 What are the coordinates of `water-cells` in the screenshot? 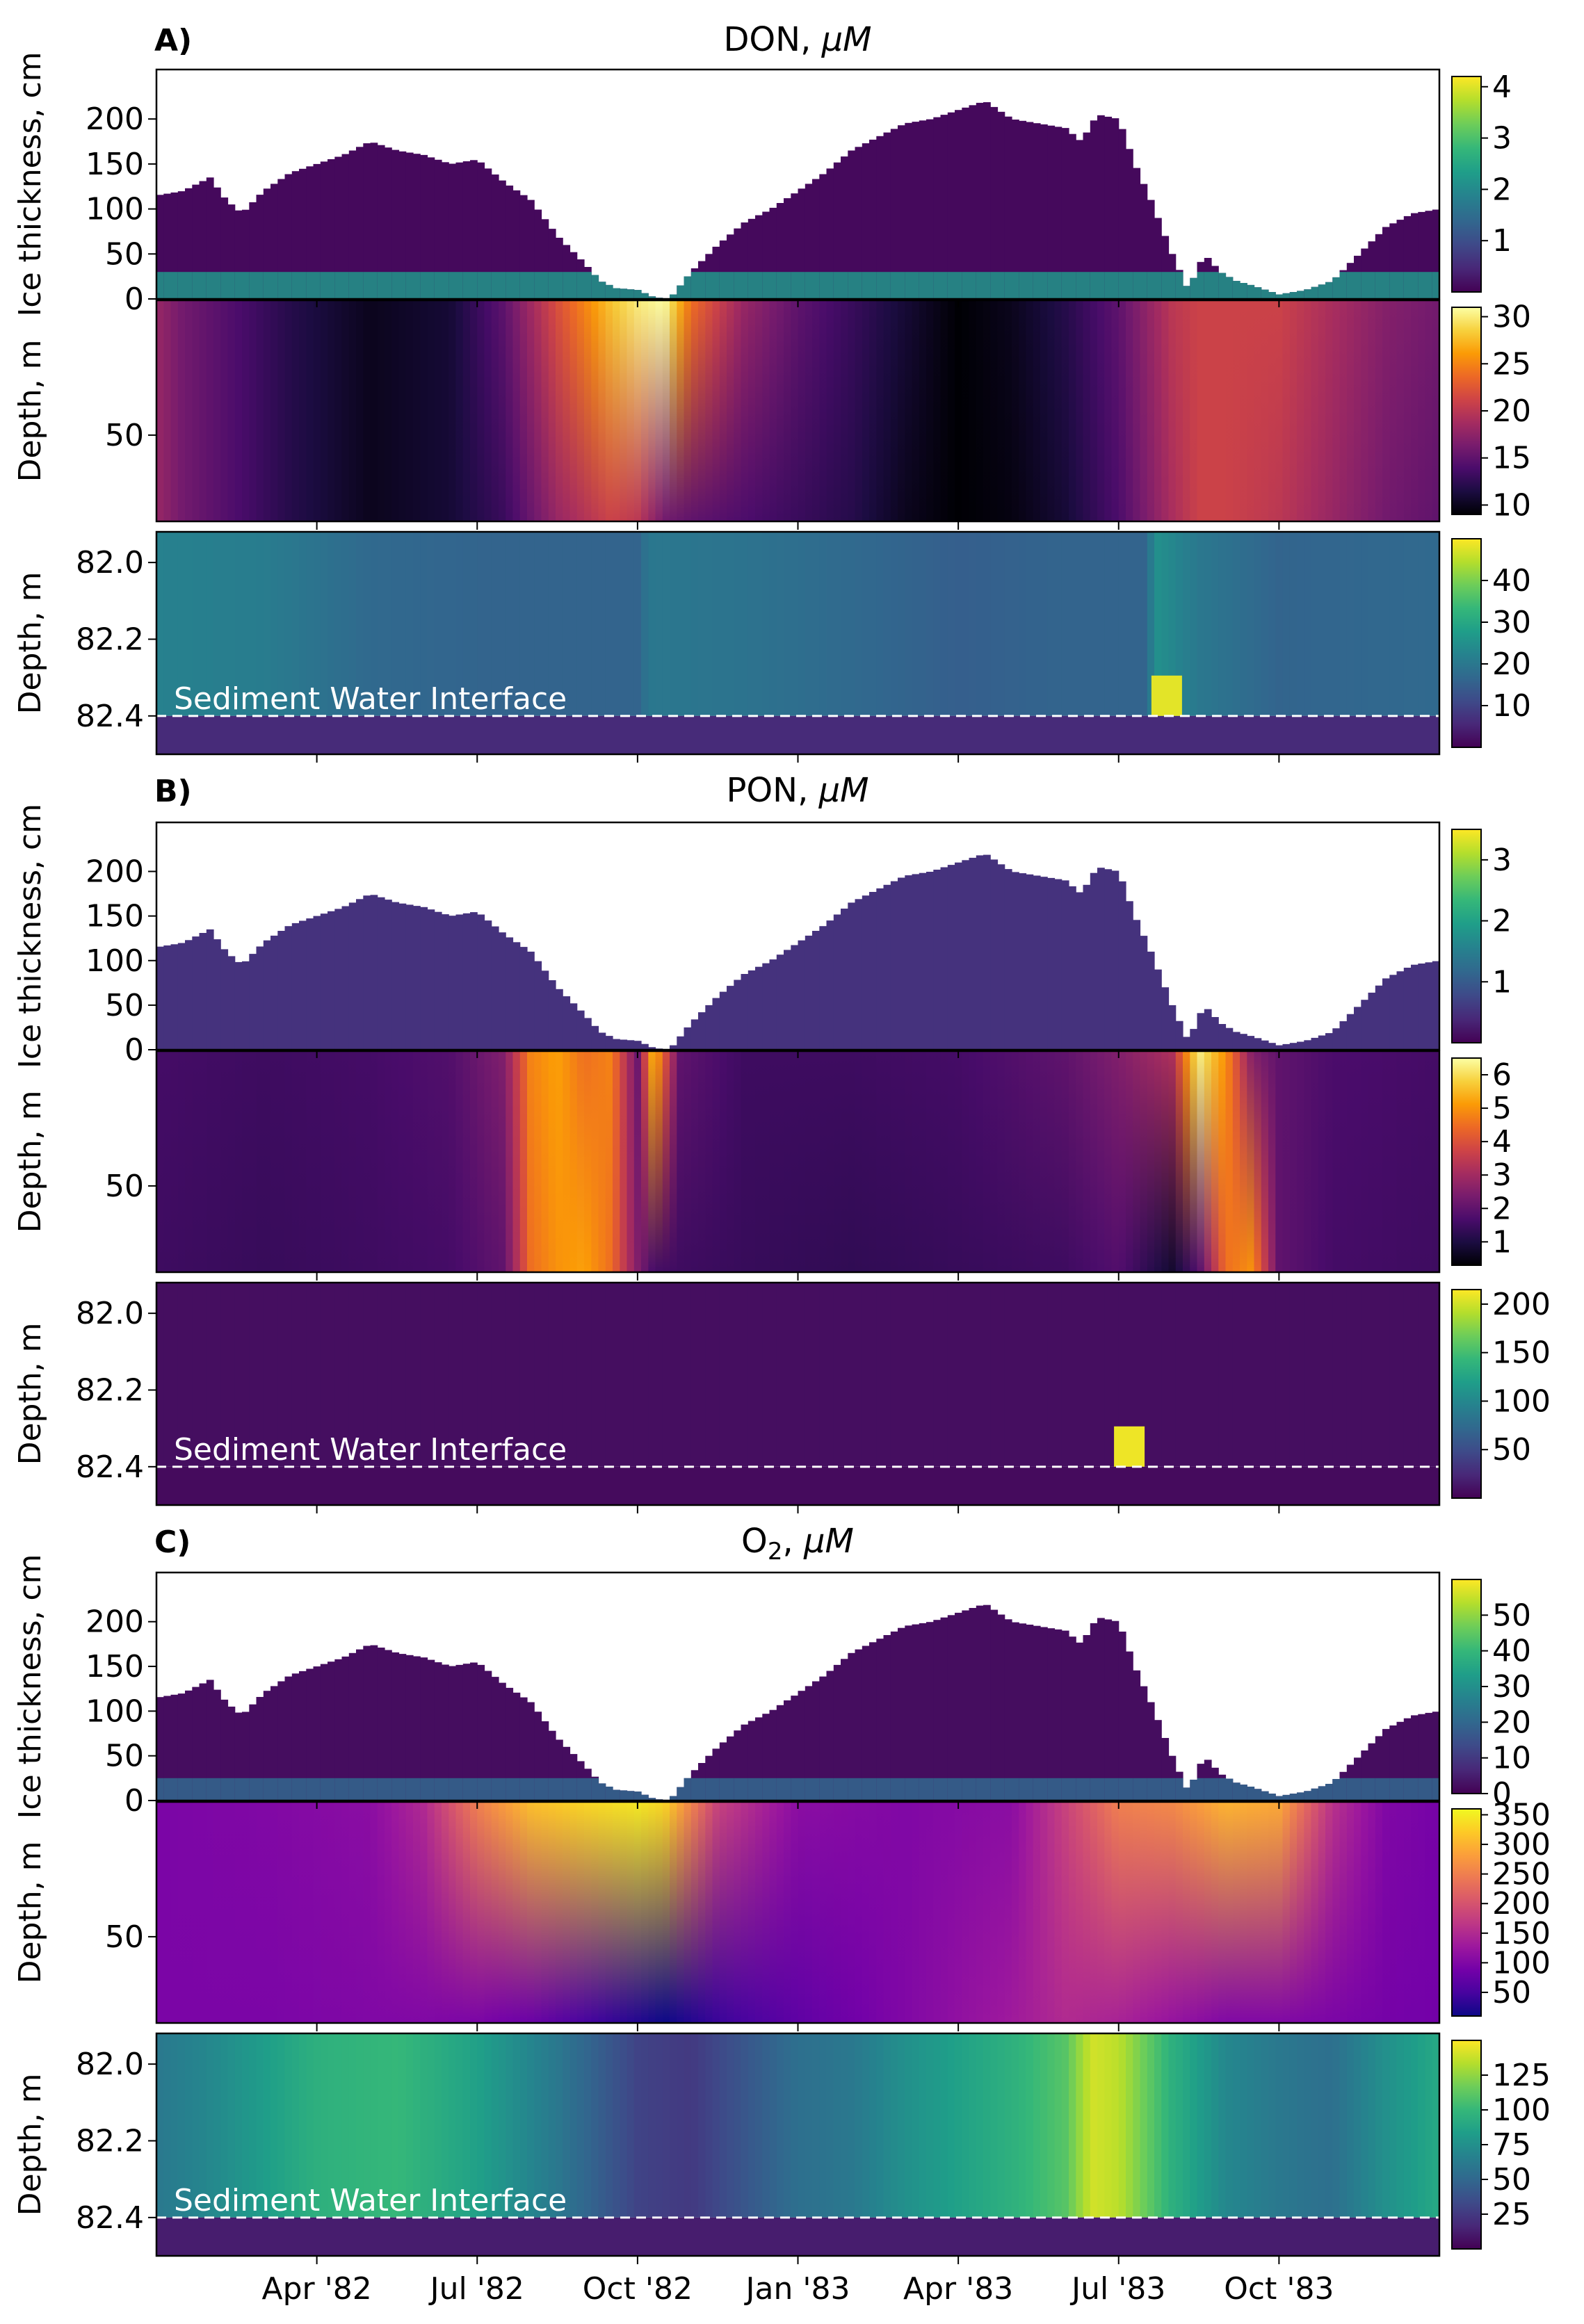 It's located at (798, 410).